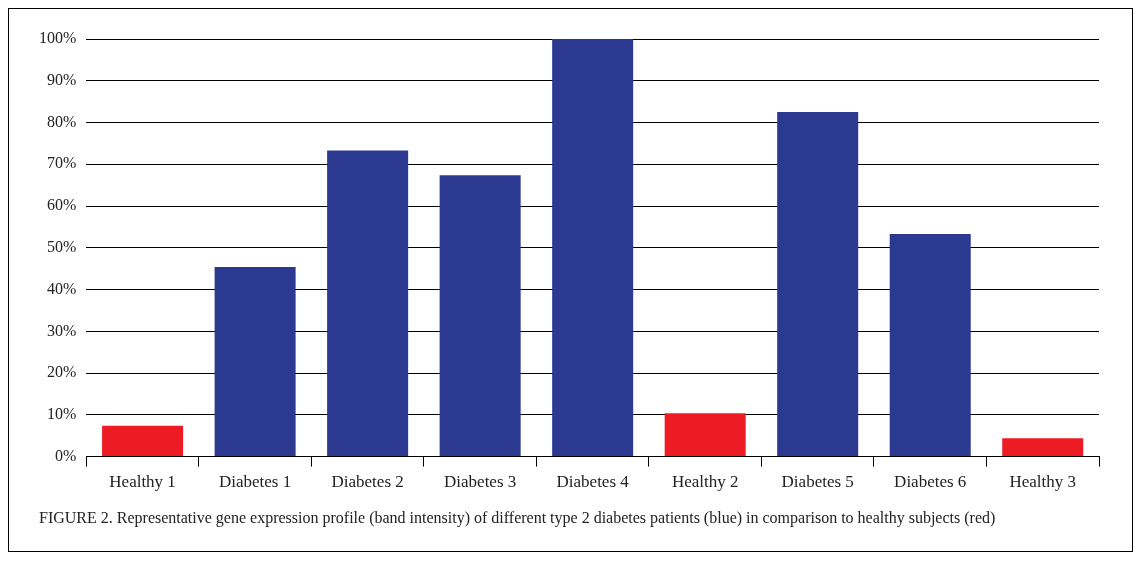  I want to click on y-tick-label: 70%, so click(62, 163).